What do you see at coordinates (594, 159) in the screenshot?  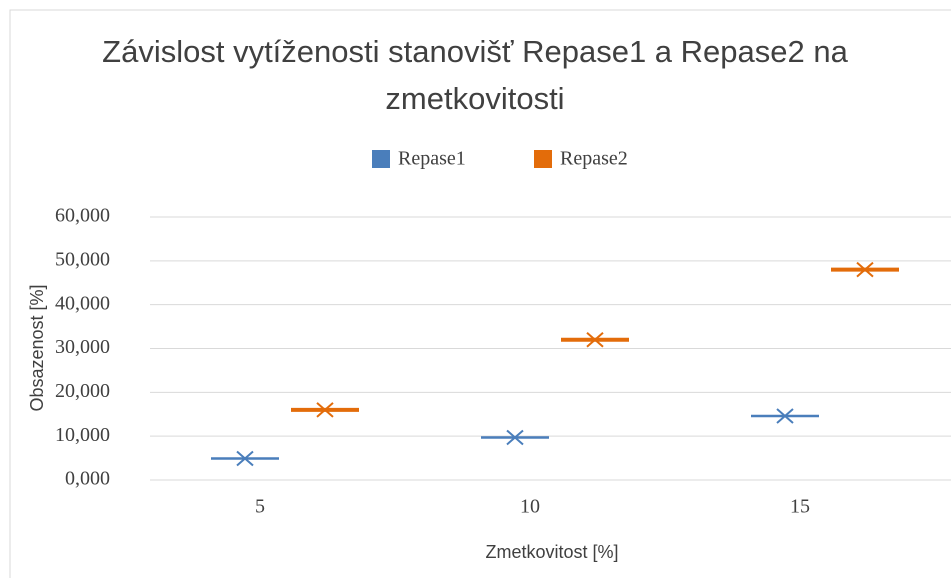 I see `legend-label: Repase2` at bounding box center [594, 159].